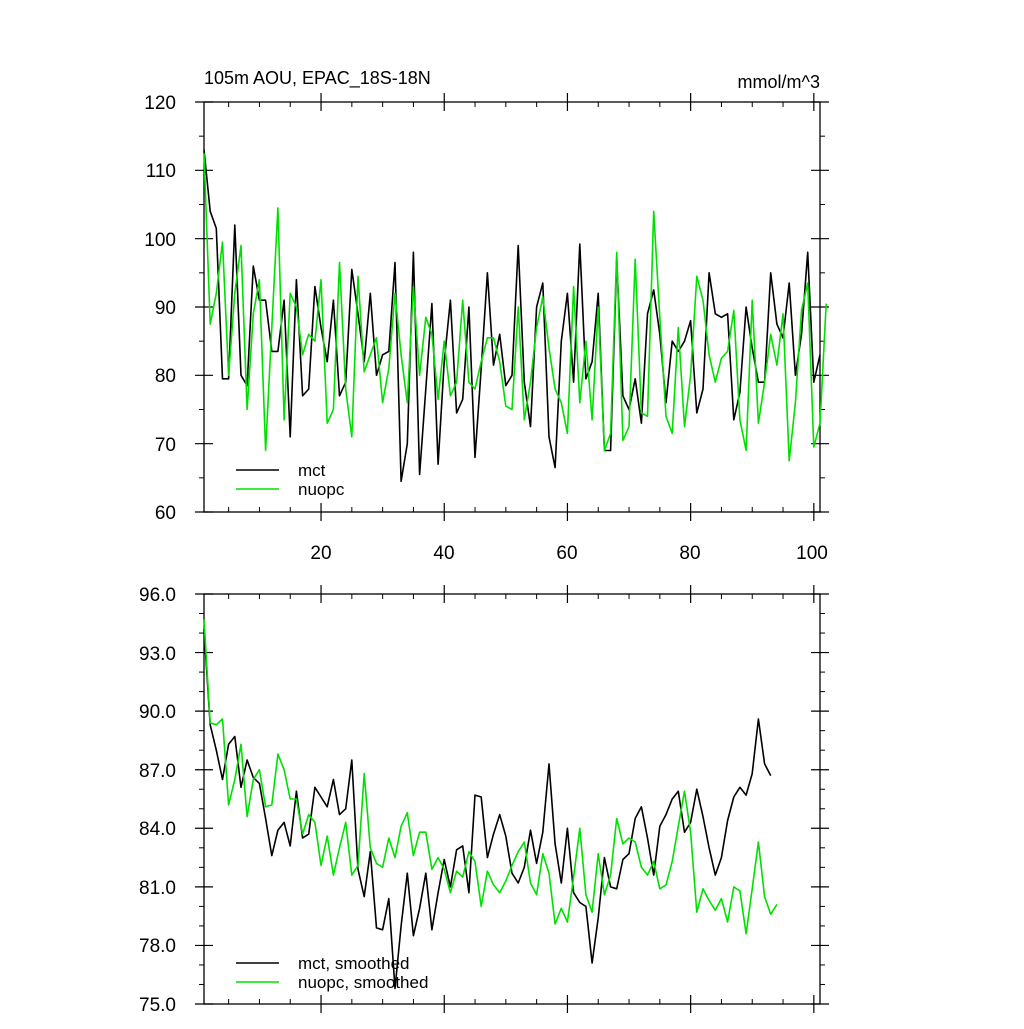  What do you see at coordinates (566, 553) in the screenshot?
I see `top-x-tick-label-60: 60` at bounding box center [566, 553].